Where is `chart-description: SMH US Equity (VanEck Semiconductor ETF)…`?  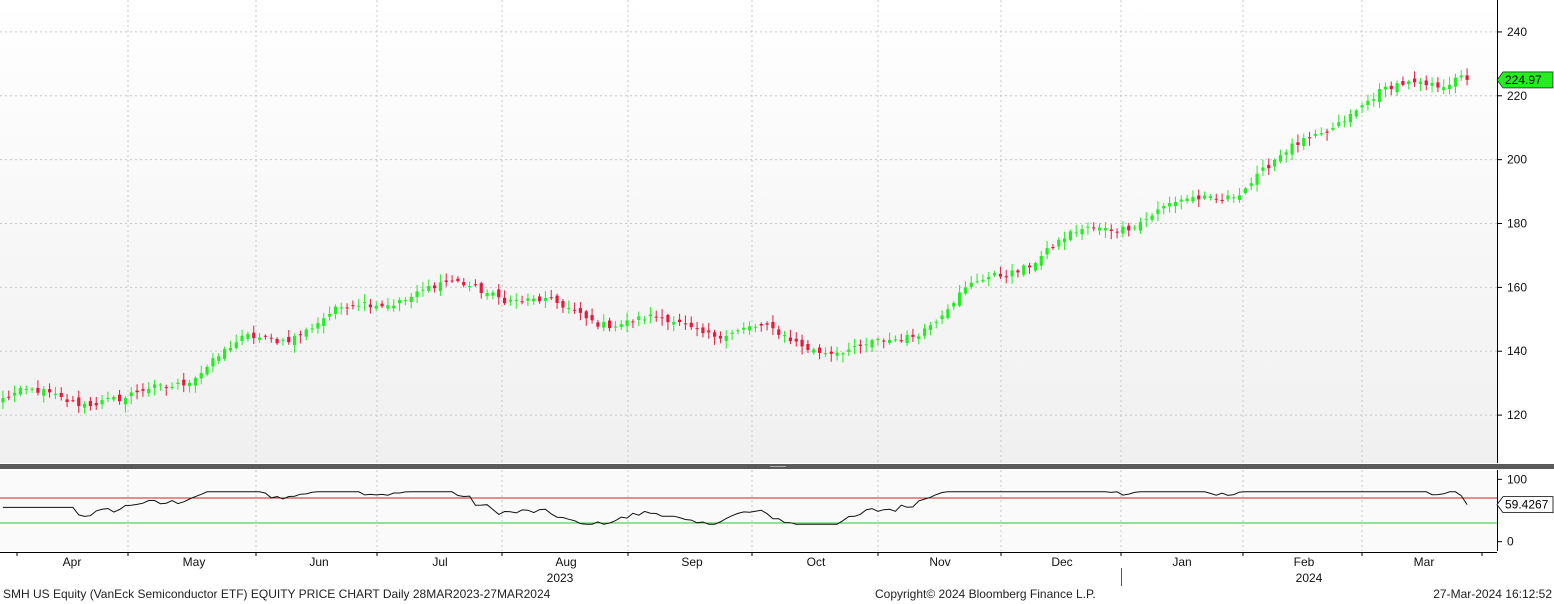
chart-description: SMH US Equity (VanEck Semiconductor ETF)… is located at coordinates (277, 594).